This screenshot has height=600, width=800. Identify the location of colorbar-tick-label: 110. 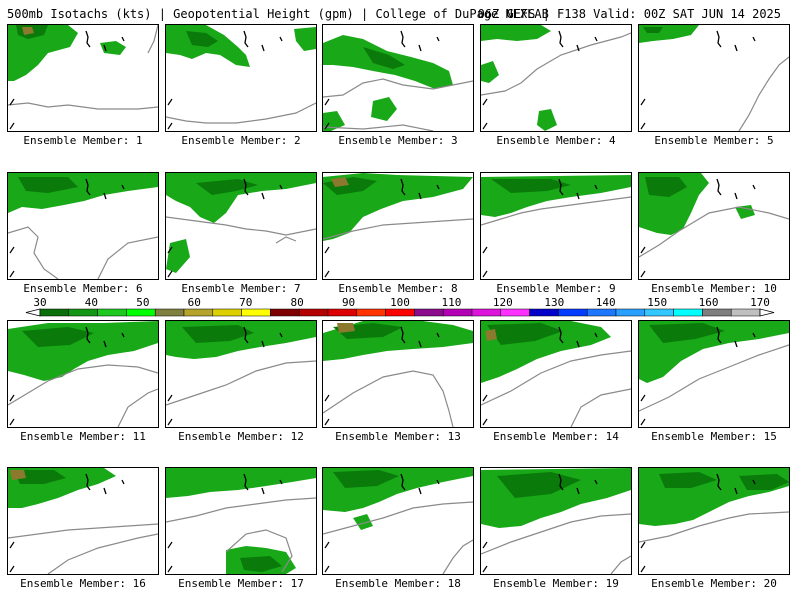
(451, 302).